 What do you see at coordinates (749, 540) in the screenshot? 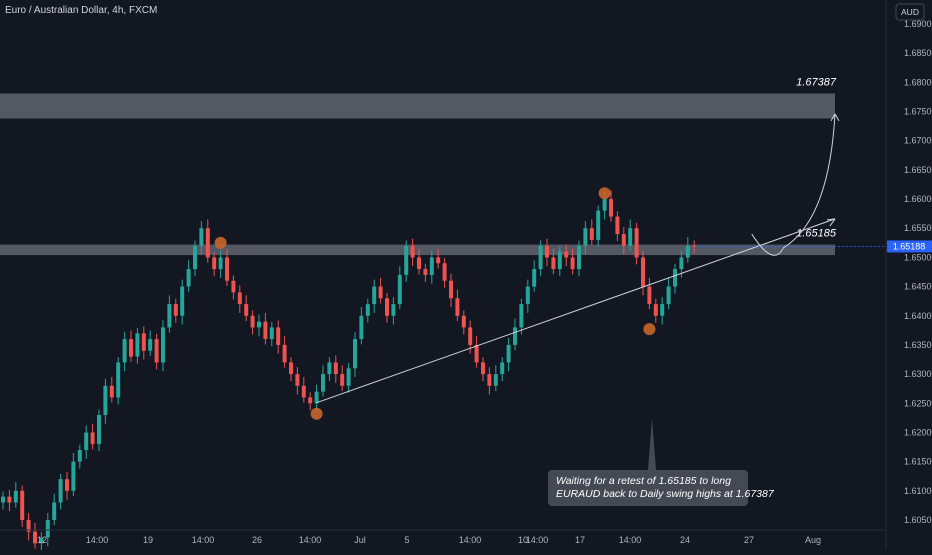
I see `x-tick-label: 27` at bounding box center [749, 540].